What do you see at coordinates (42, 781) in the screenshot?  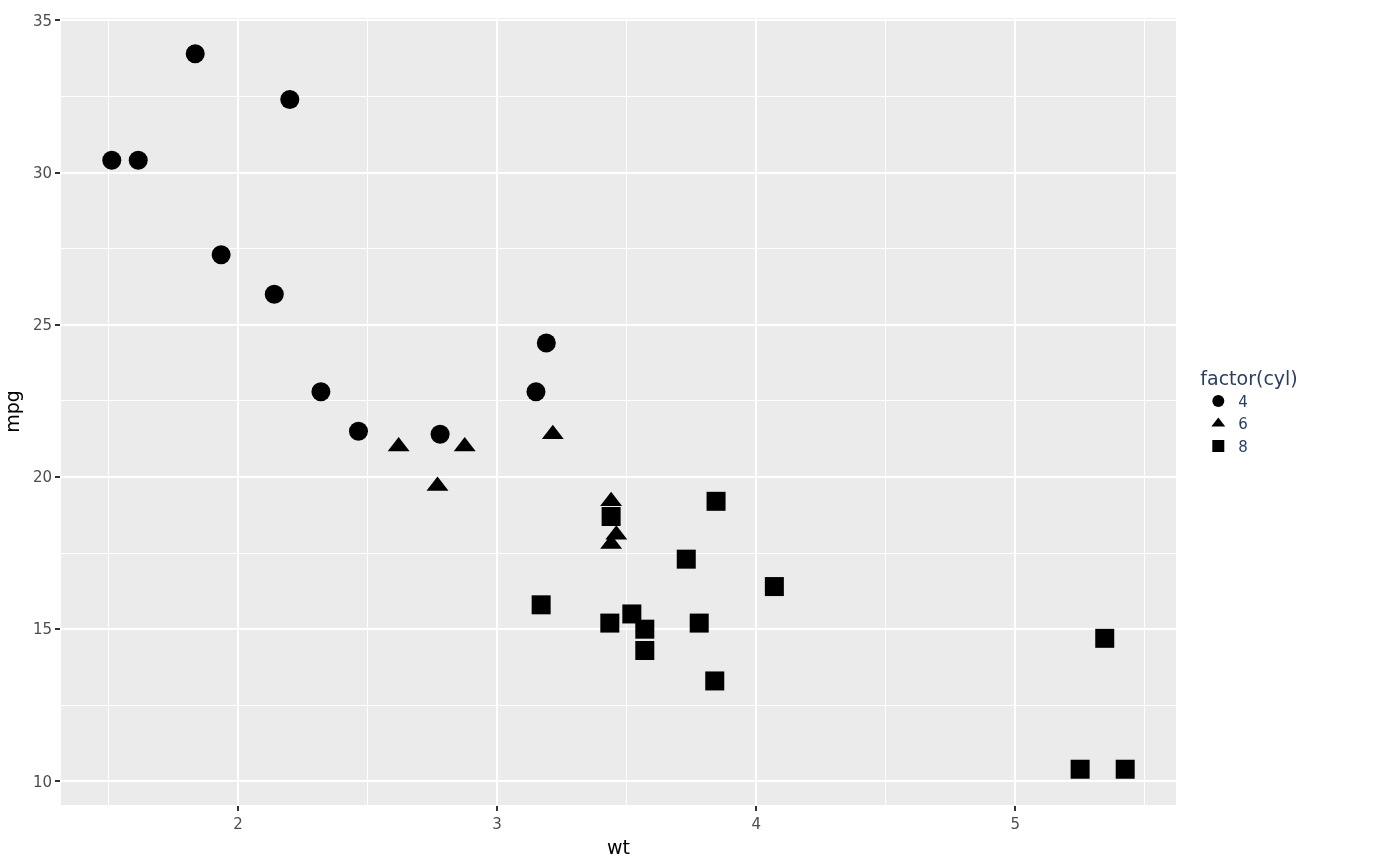 I see `y-tick-label: 10` at bounding box center [42, 781].